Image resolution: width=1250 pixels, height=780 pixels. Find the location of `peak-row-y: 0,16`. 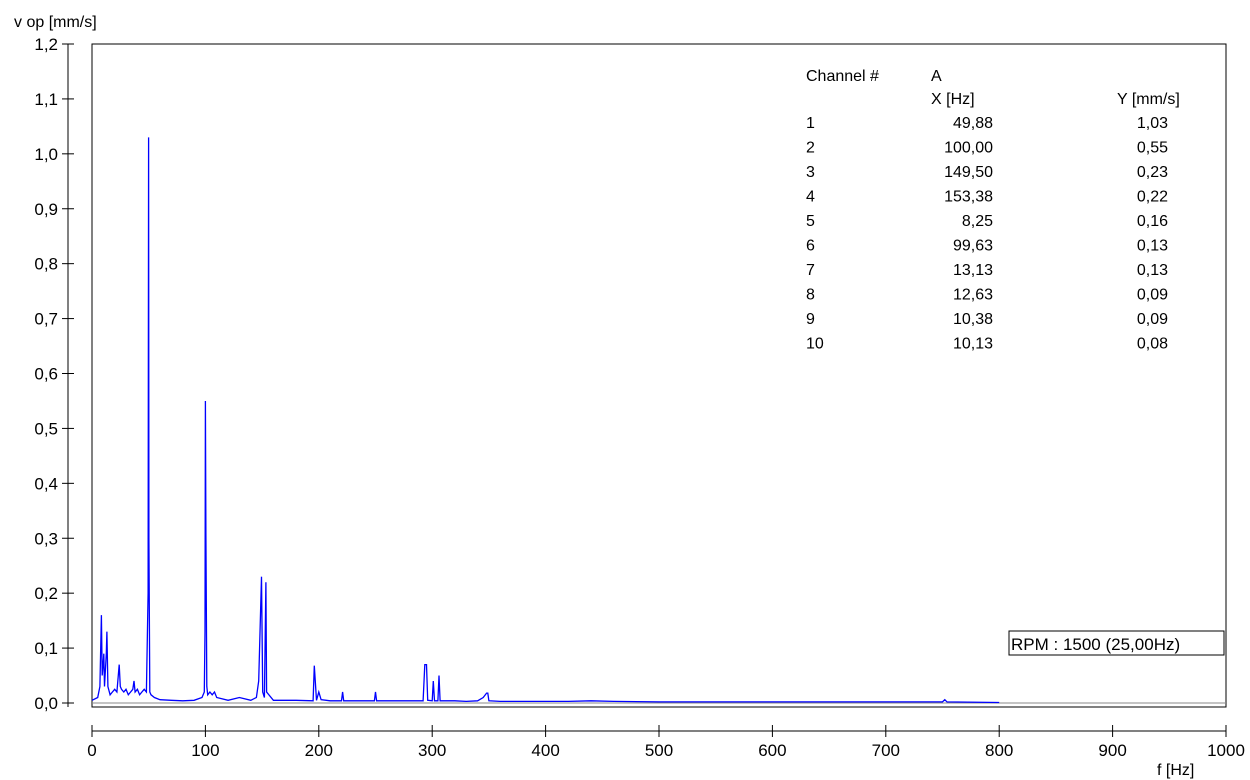

peak-row-y: 0,16 is located at coordinates (1152, 221).